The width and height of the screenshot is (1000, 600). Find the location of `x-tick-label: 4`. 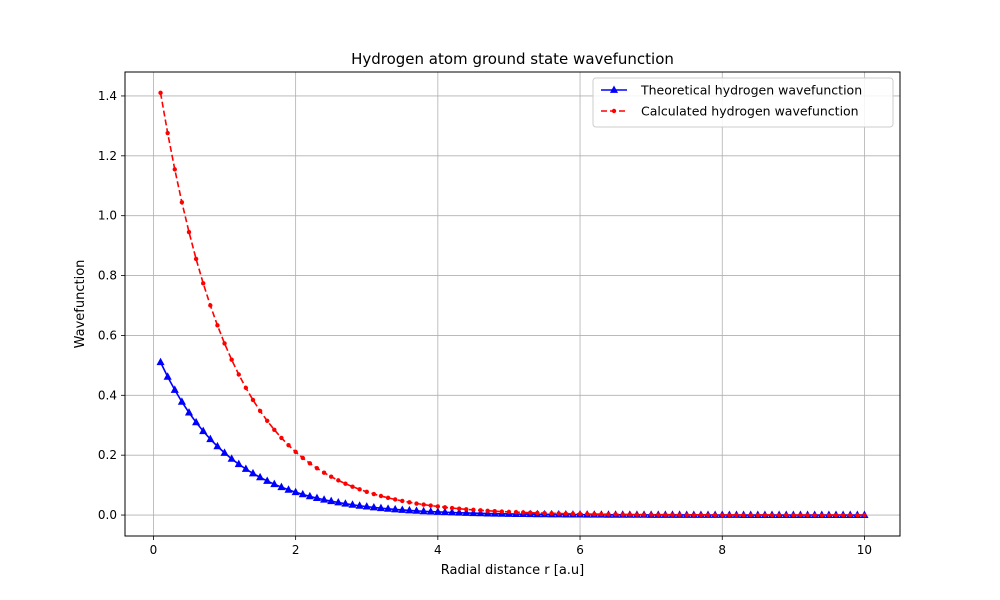

x-tick-label: 4 is located at coordinates (438, 550).